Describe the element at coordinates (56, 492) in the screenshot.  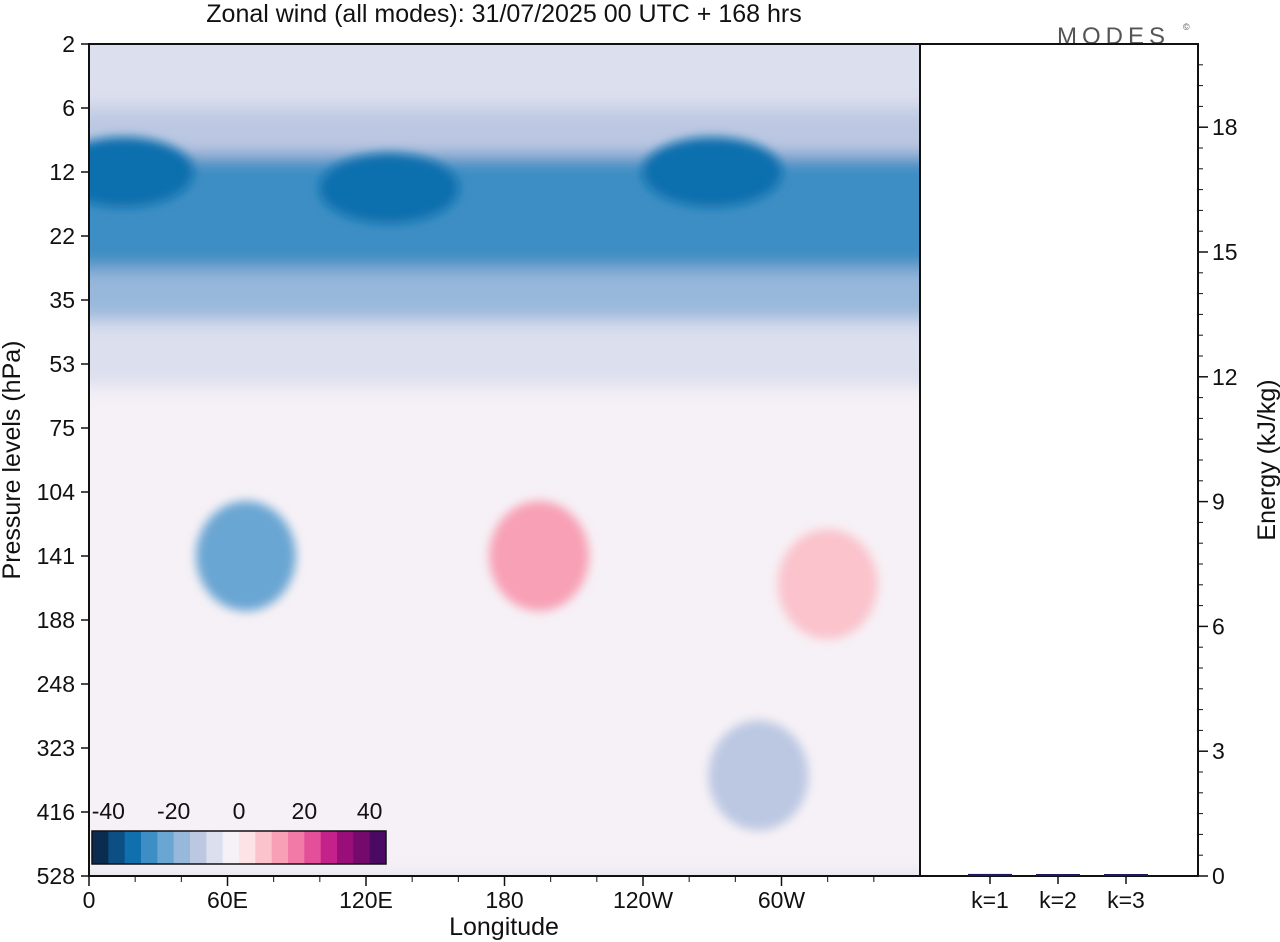
I see `y-tick-label: 104` at that location.